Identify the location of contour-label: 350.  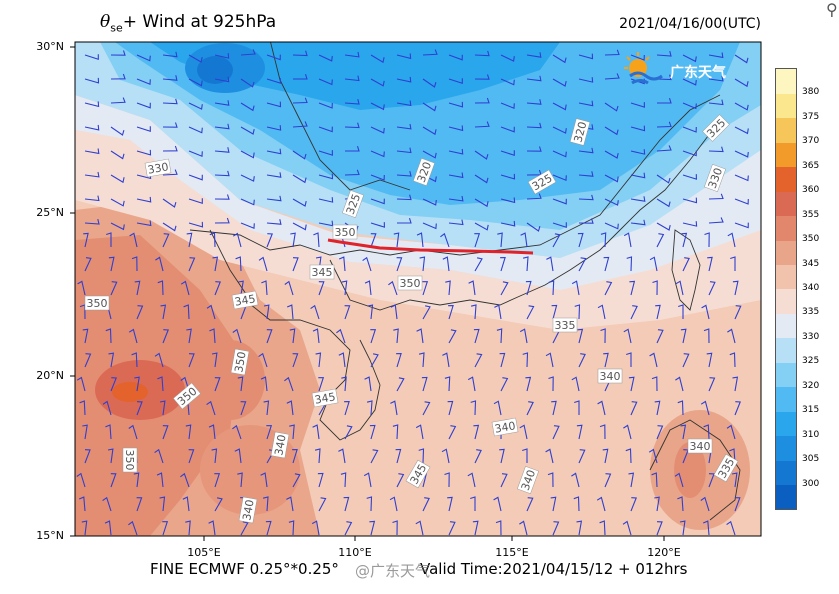
(240, 362).